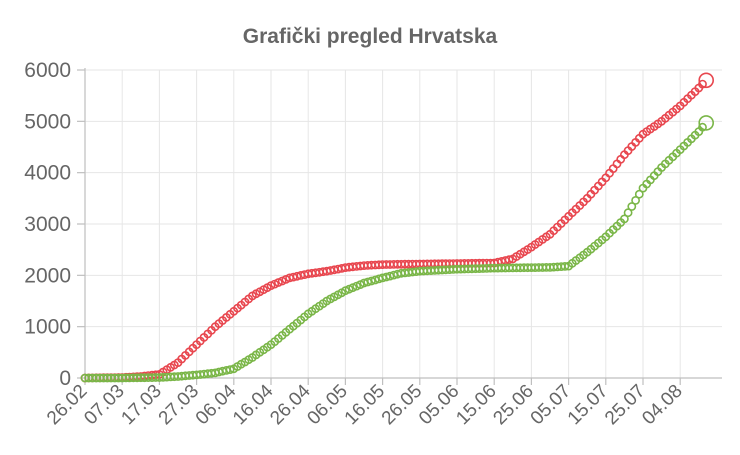  I want to click on y-tick-label: 5000, so click(47, 121).